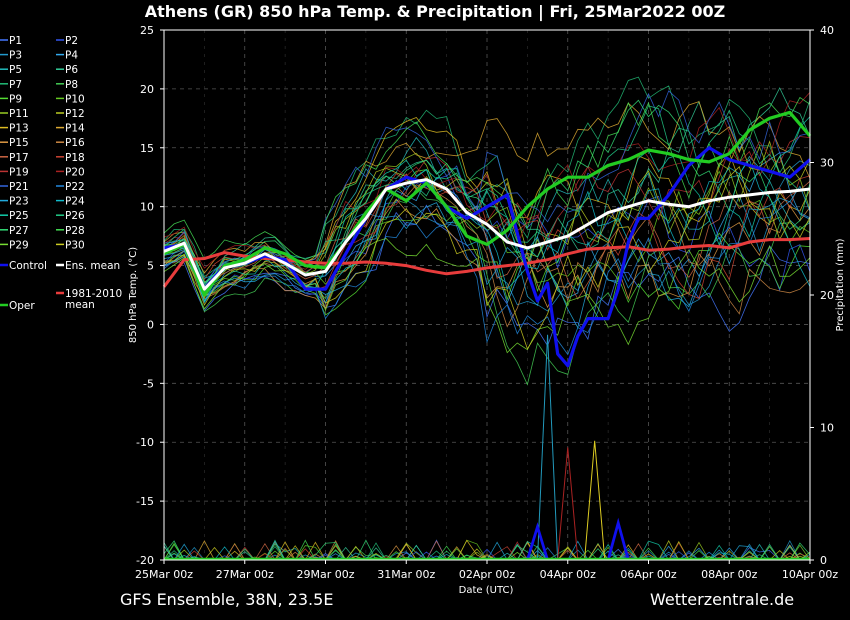 Image resolution: width=850 pixels, height=620 pixels. I want to click on series-line-ens-mean, so click(487, 234).